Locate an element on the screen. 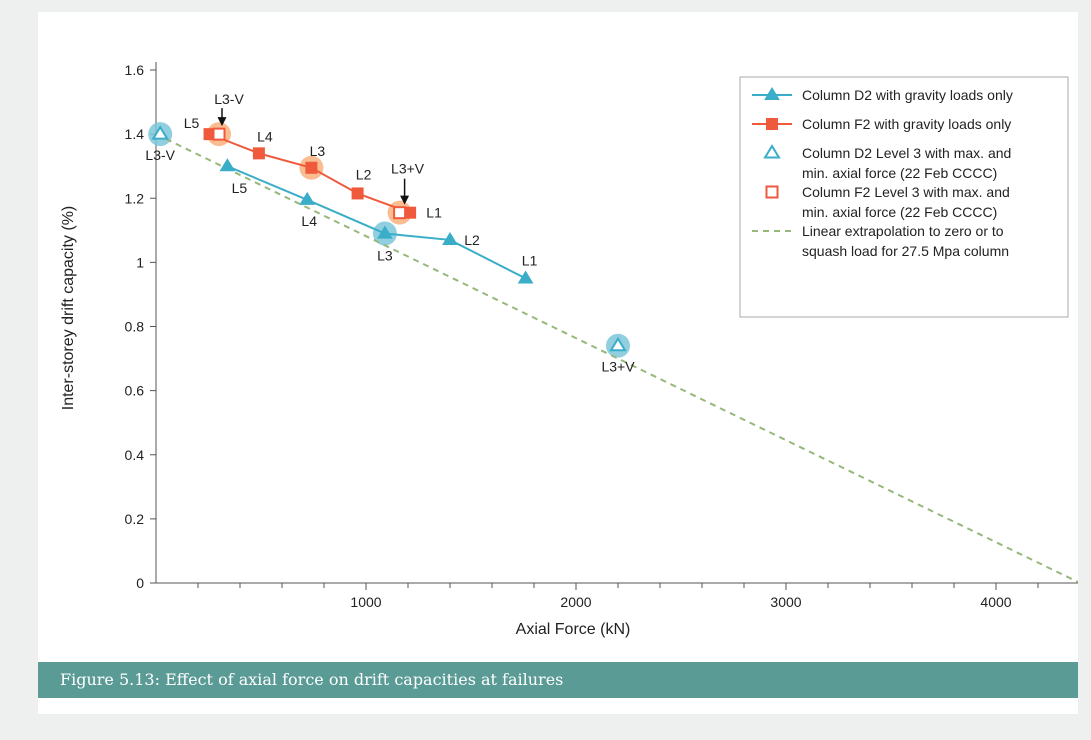 The image size is (1091, 740). legend-entry-text: Column D2 Level 3 with max. and is located at coordinates (906, 153).